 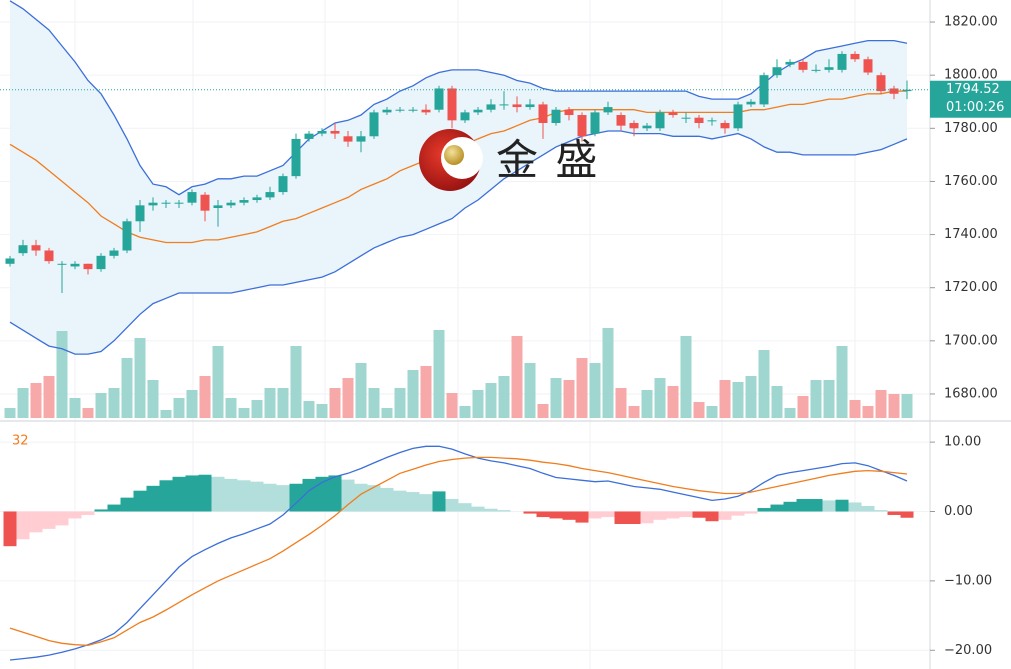 I want to click on y-tick-label: 1680.00, so click(x=971, y=393).